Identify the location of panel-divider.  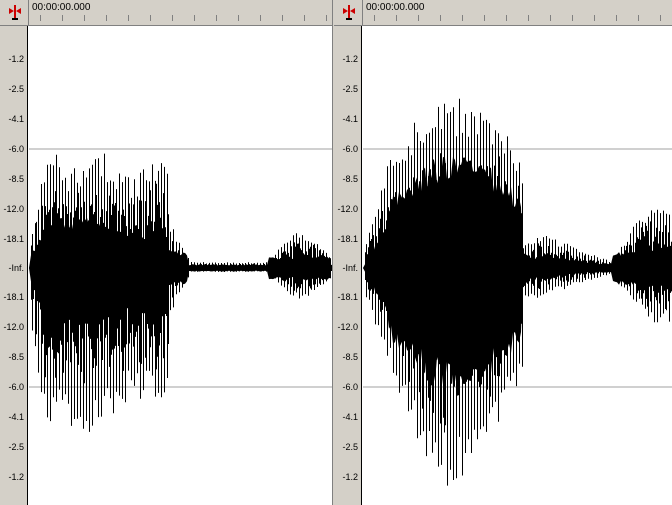
(333, 252).